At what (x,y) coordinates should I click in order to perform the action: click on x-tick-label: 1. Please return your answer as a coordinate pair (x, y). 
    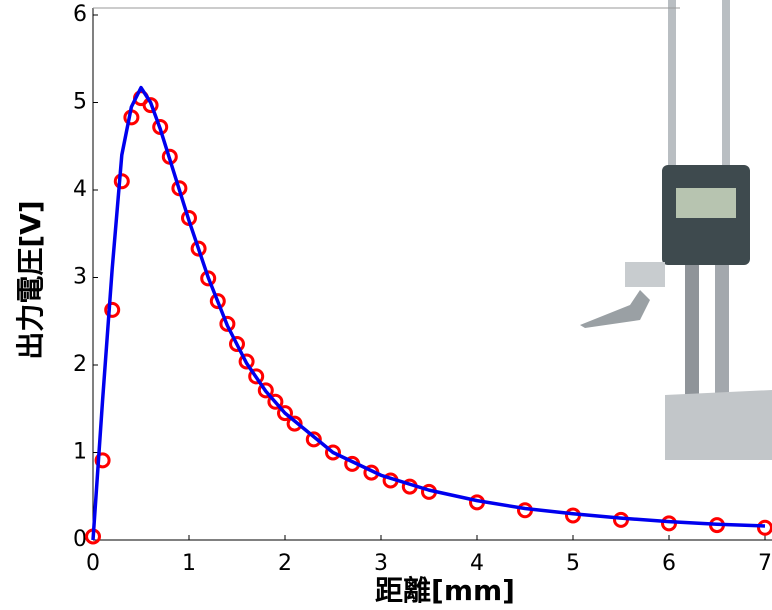
    Looking at the image, I should click on (189, 563).